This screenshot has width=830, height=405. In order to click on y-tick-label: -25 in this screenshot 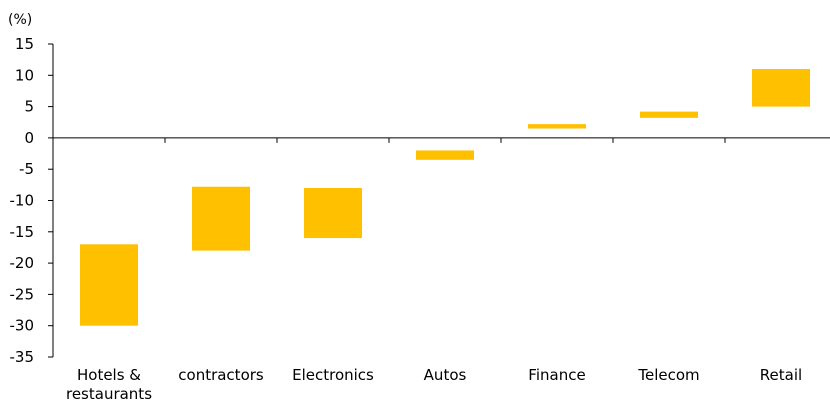, I will do `click(22, 294)`.